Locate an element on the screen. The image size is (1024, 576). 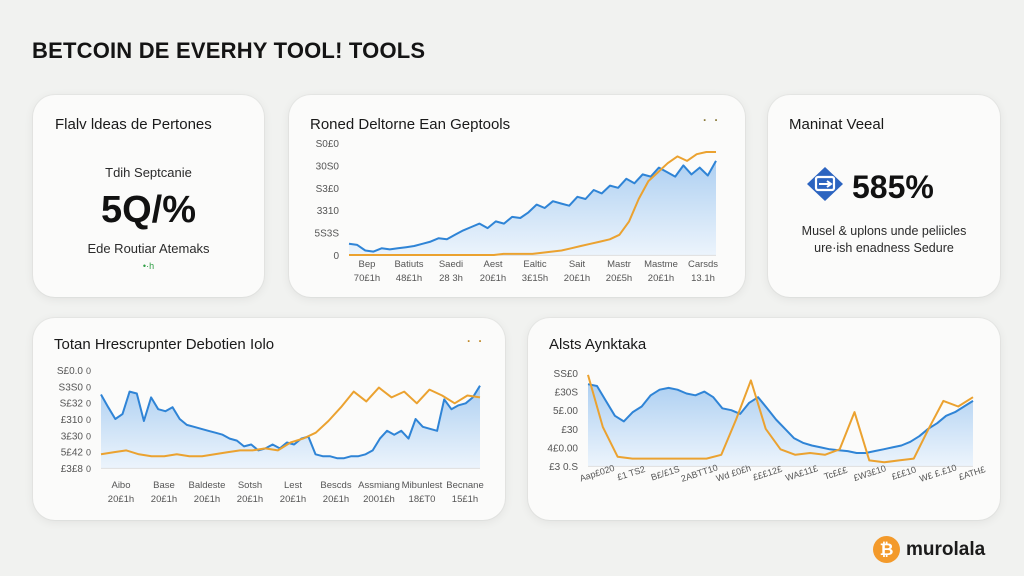
x-tick-label: Baldeste is located at coordinates (207, 485).